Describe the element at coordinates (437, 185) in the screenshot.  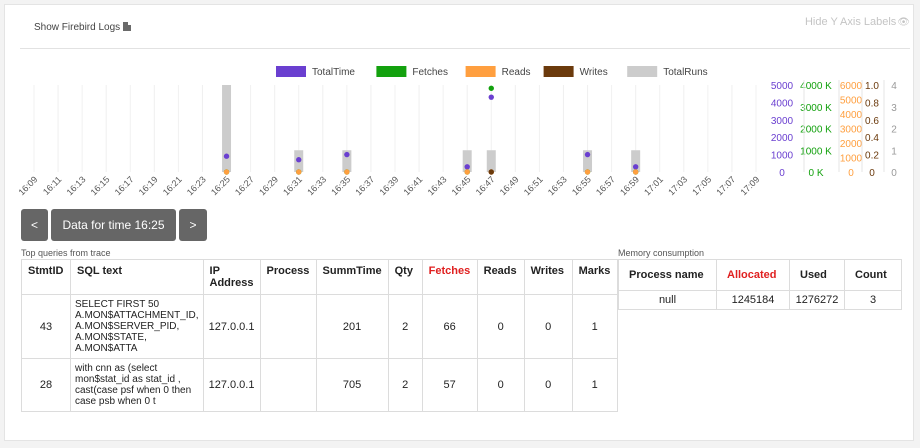
I see `x-tick-label: 16:43` at that location.